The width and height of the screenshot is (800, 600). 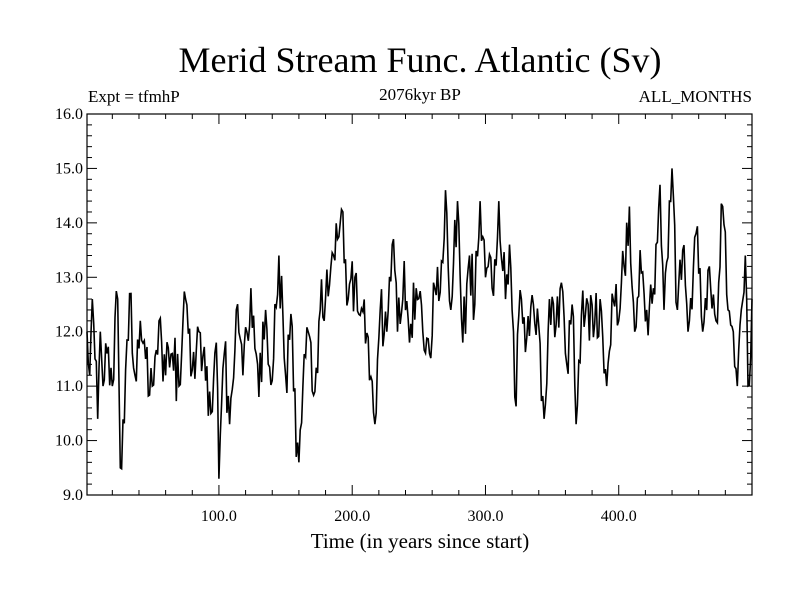 What do you see at coordinates (69, 332) in the screenshot?
I see `y-tick-label: 12.0` at bounding box center [69, 332].